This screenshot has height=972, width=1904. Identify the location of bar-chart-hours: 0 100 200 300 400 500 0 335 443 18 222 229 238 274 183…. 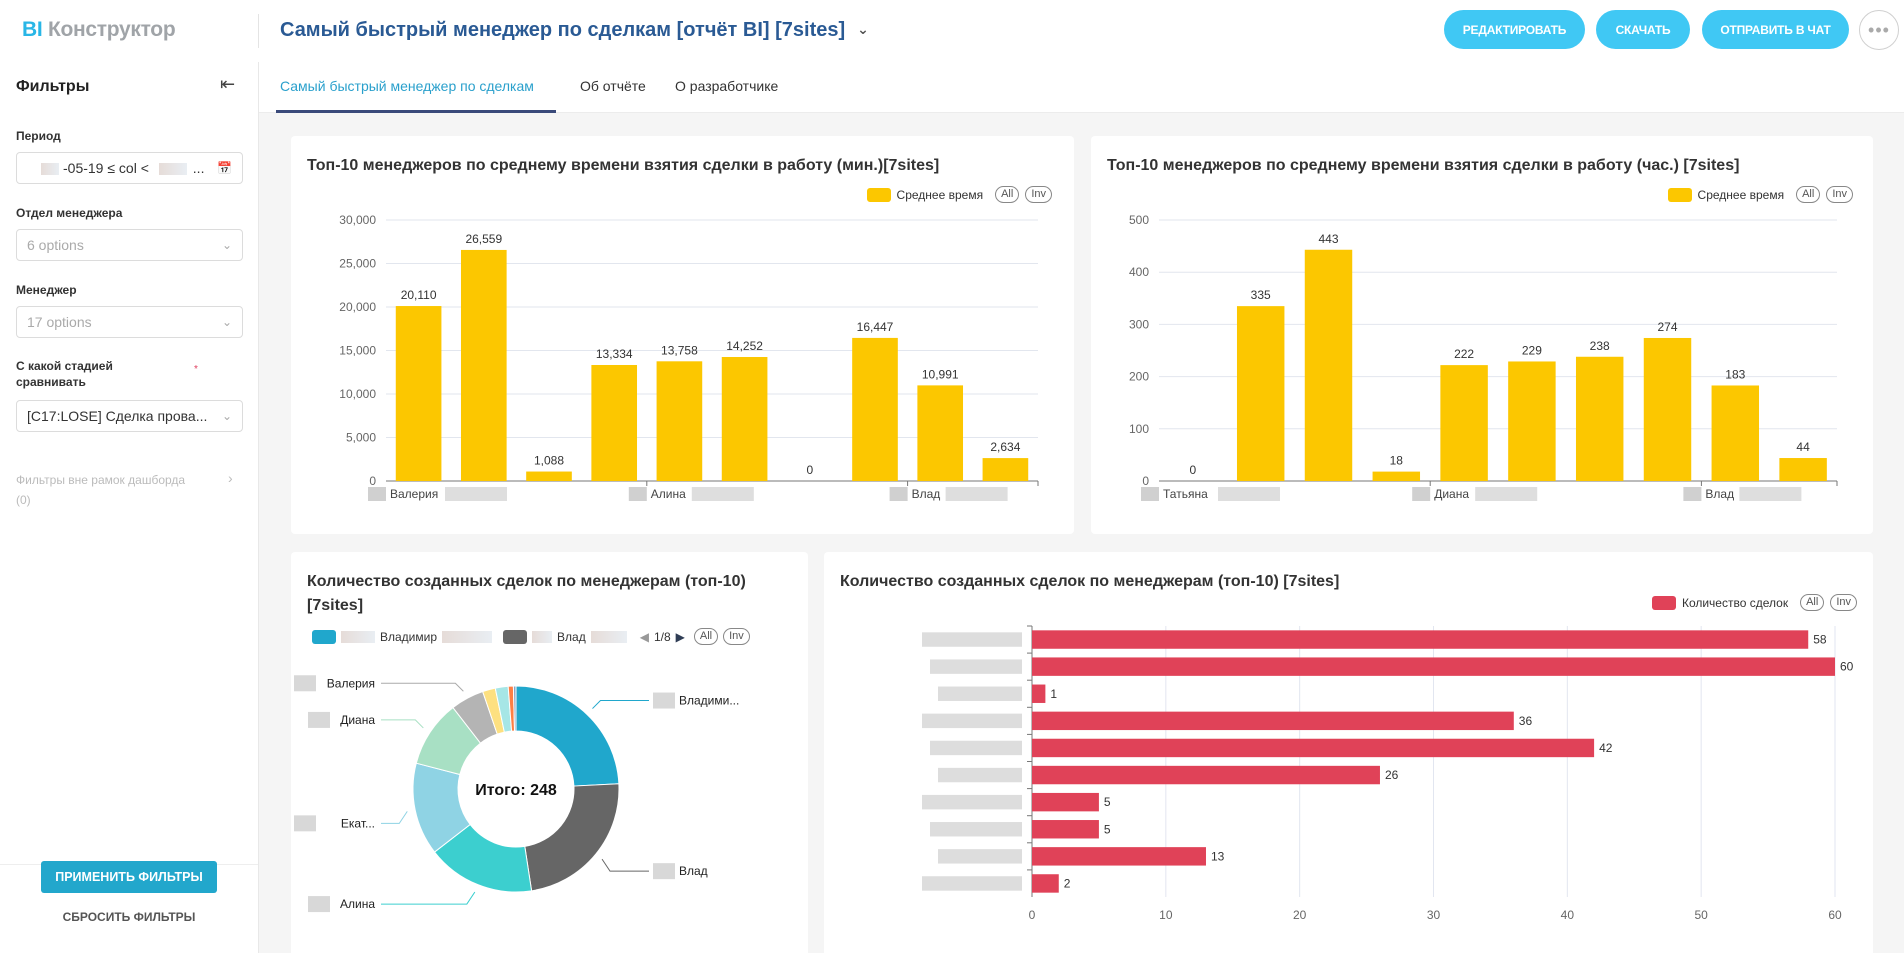
(1483, 357).